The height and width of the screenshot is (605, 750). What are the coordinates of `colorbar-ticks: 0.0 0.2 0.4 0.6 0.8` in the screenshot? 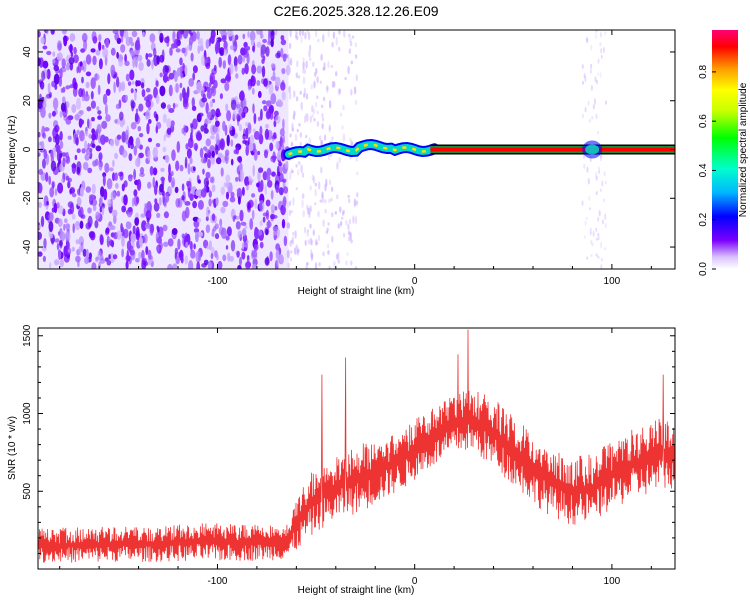 It's located at (707, 170).